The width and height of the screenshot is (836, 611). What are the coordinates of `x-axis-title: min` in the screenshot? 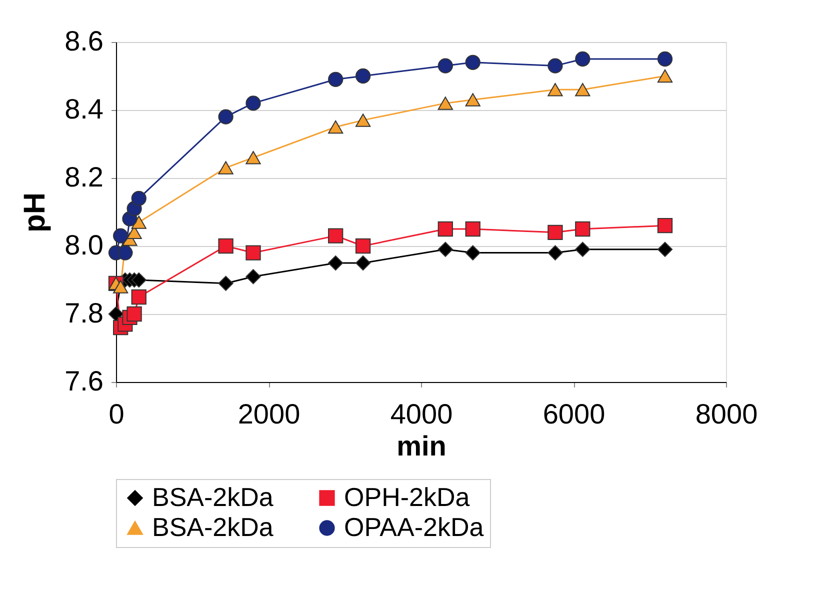 It's located at (421, 446).